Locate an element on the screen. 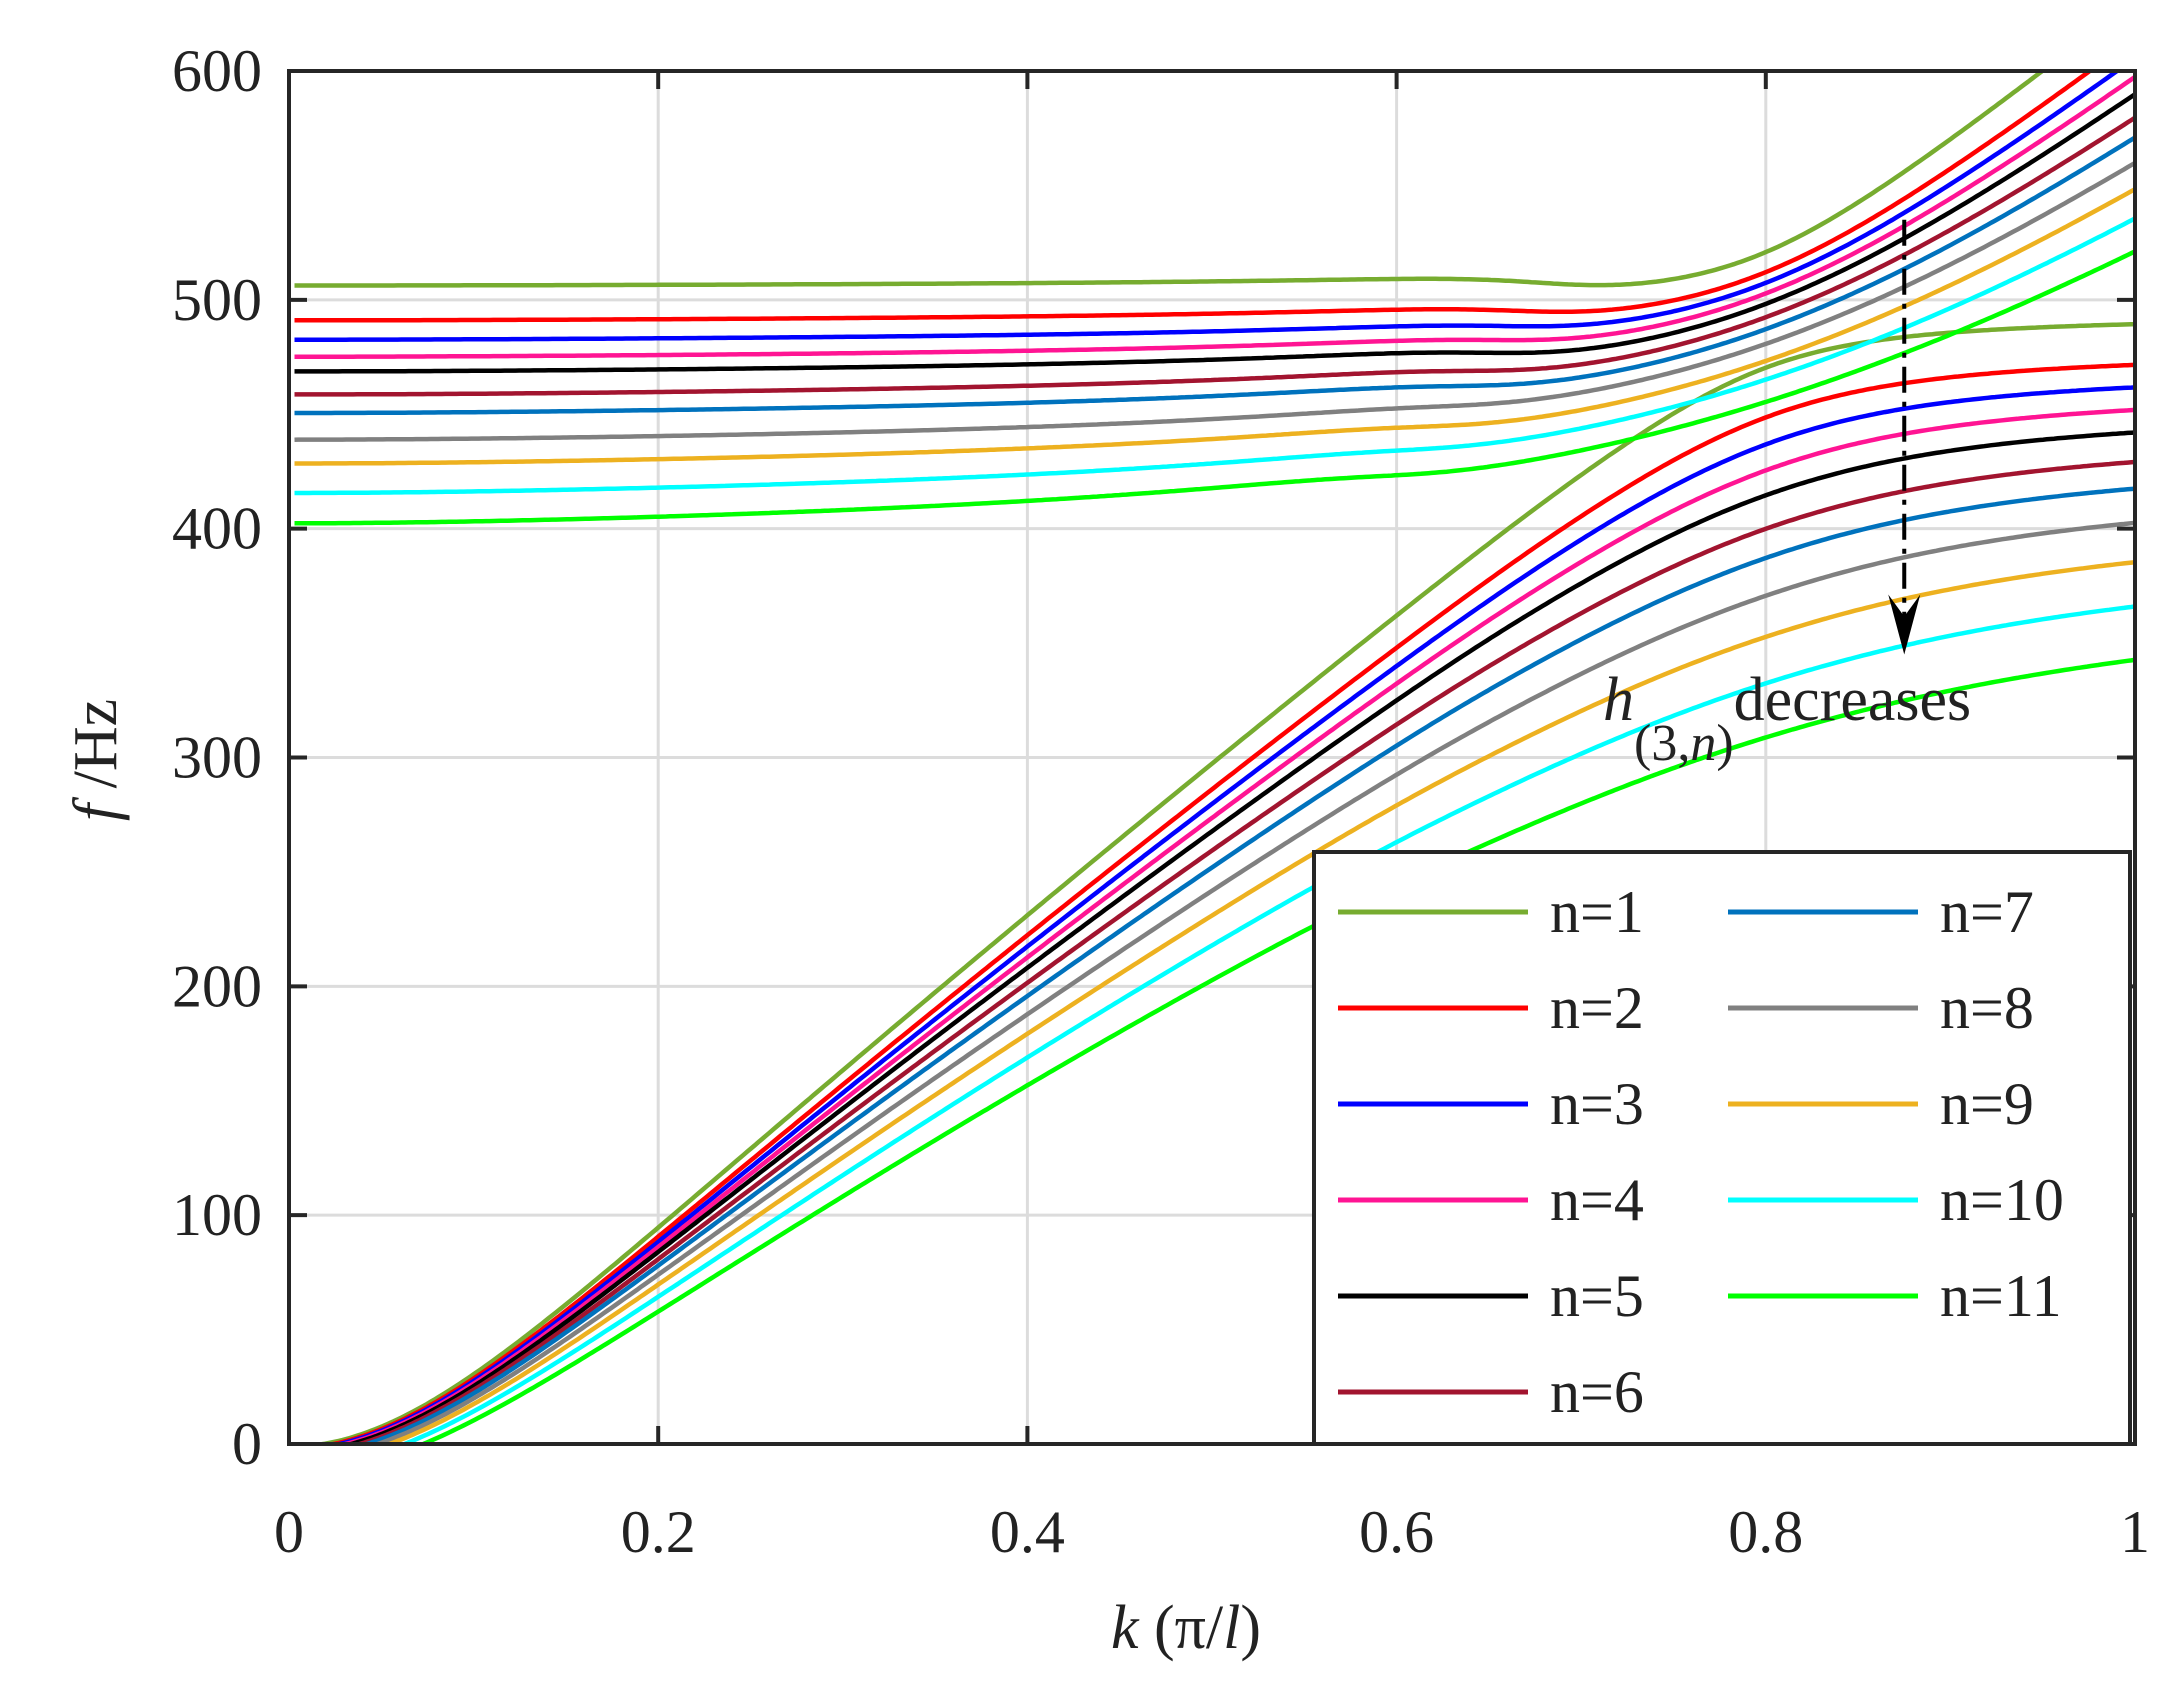 Image resolution: width=2180 pixels, height=1690 pixels. y-tick-label: 200 is located at coordinates (217, 986).